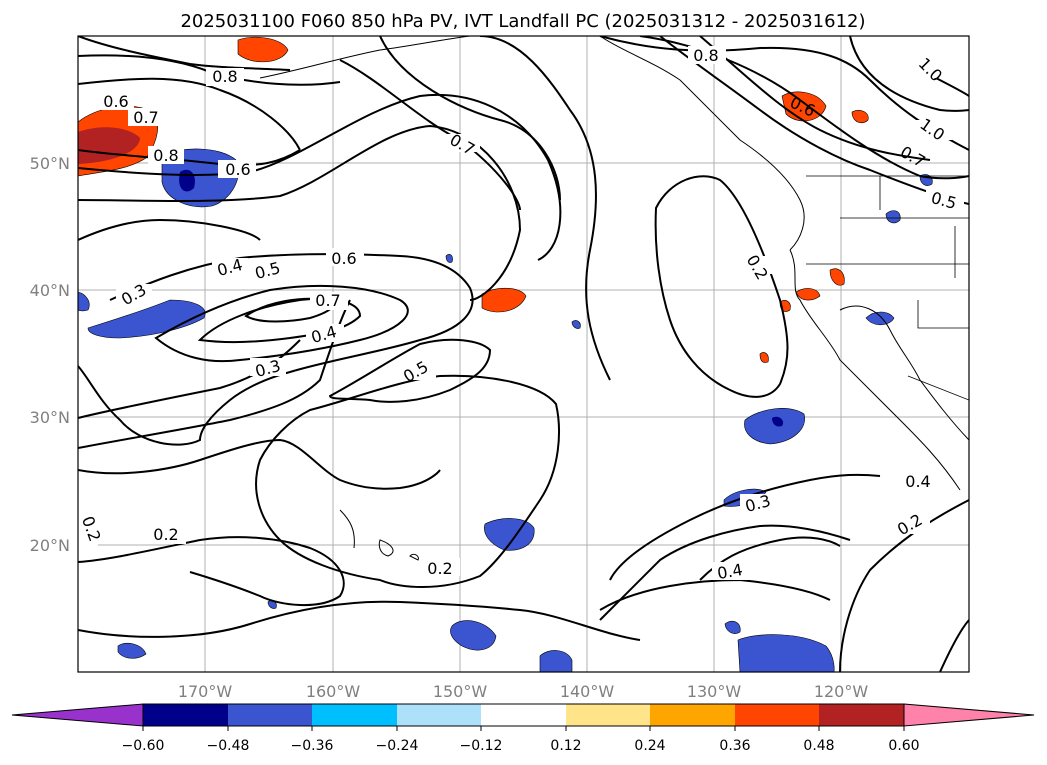 The image size is (1047, 765). Describe the element at coordinates (714, 691) in the screenshot. I see `lon-label: 130°W` at that location.